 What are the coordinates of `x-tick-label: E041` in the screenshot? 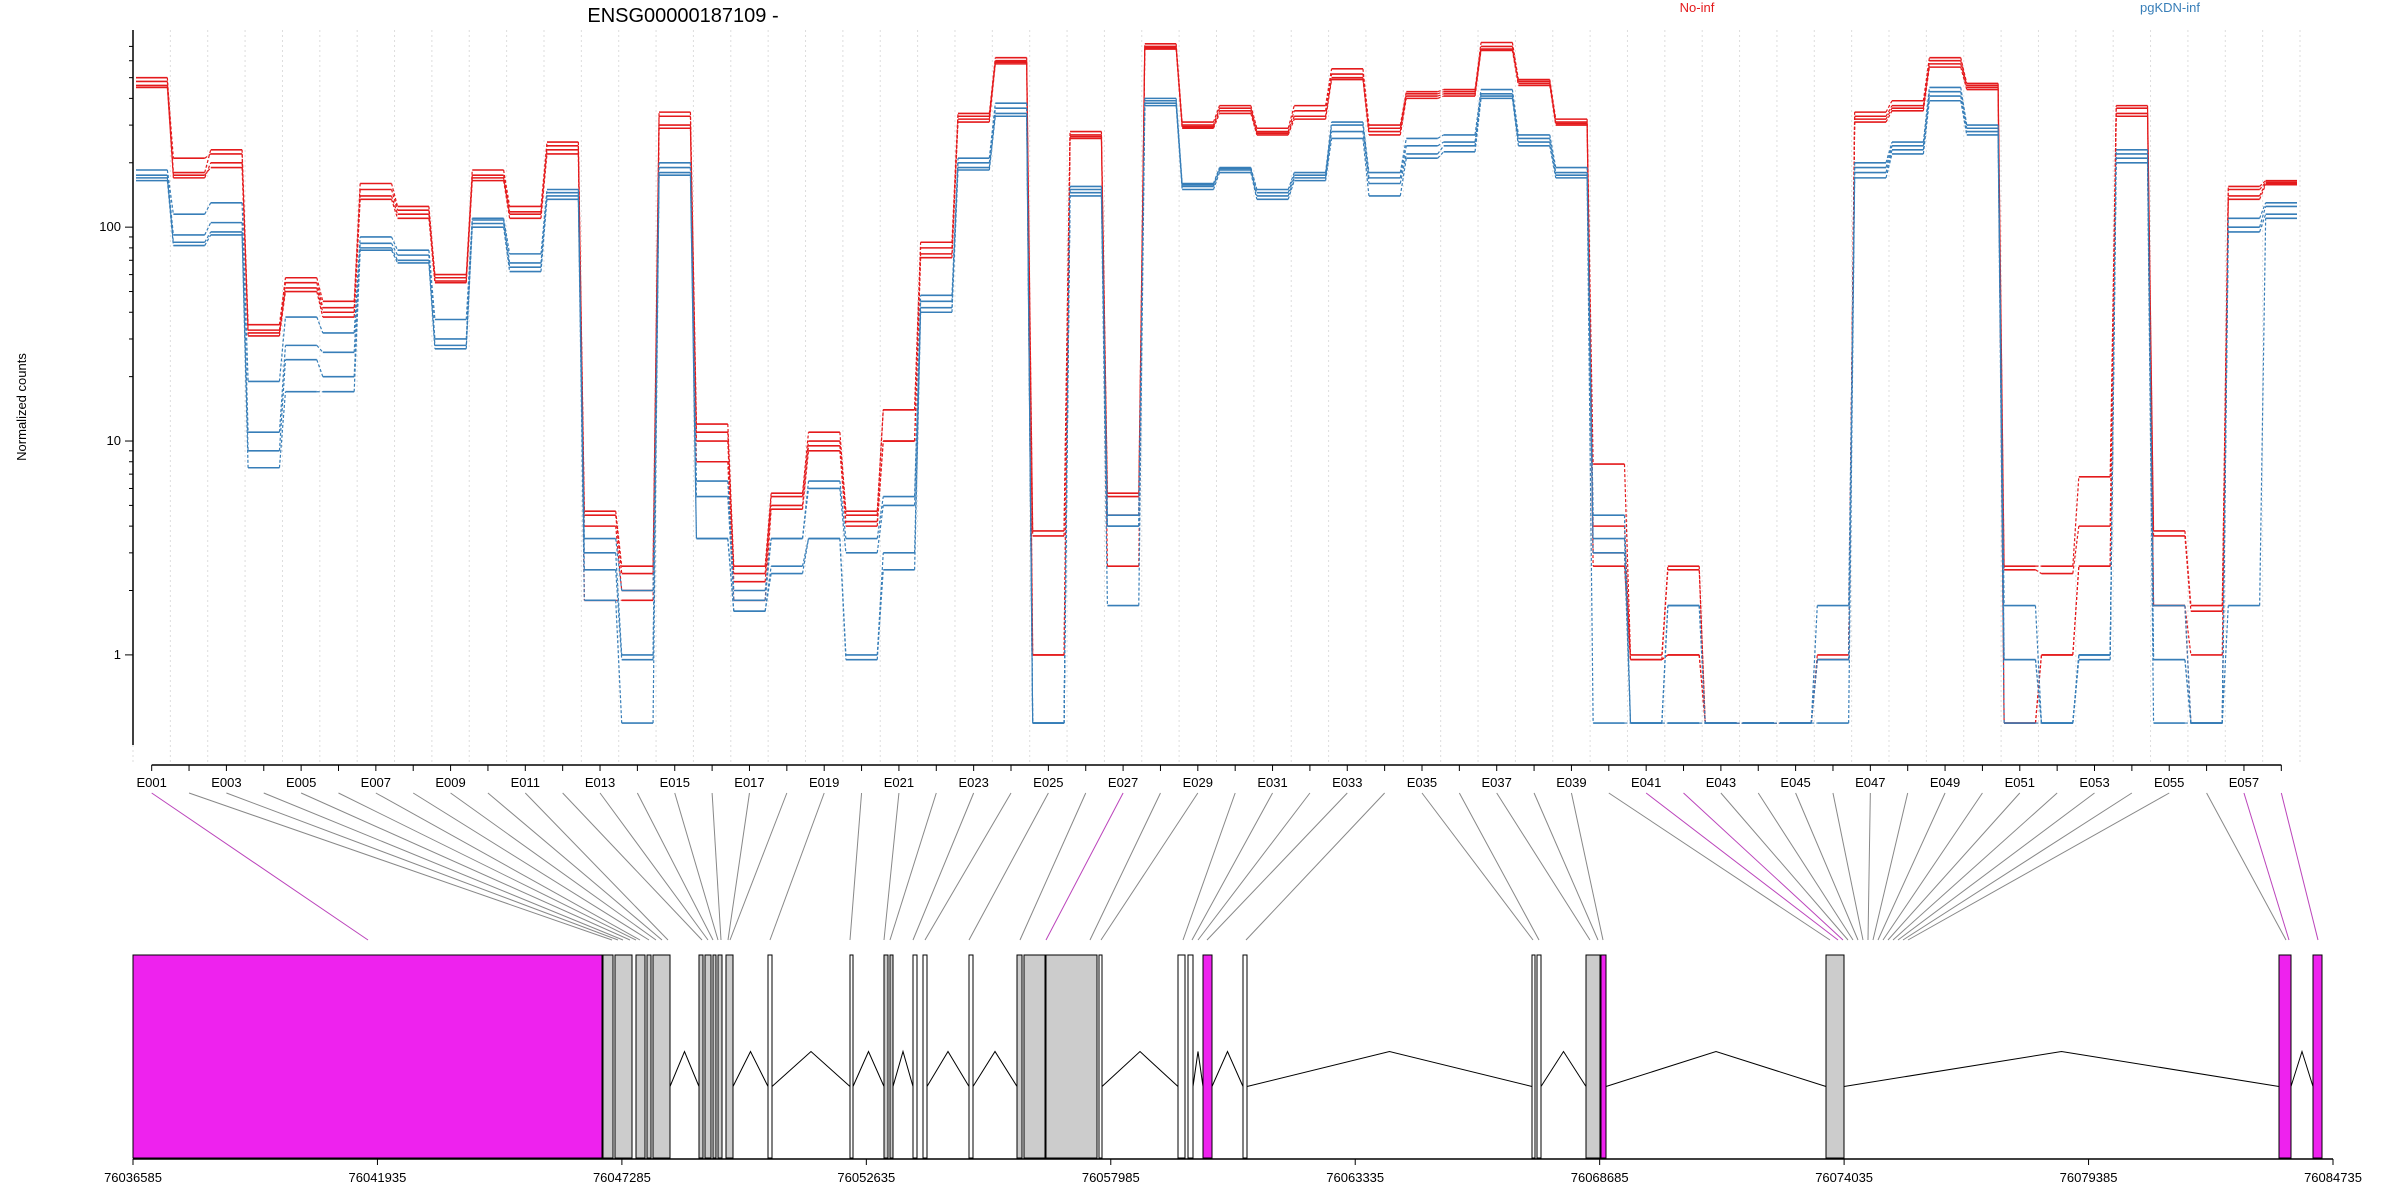 It's located at (1646, 782).